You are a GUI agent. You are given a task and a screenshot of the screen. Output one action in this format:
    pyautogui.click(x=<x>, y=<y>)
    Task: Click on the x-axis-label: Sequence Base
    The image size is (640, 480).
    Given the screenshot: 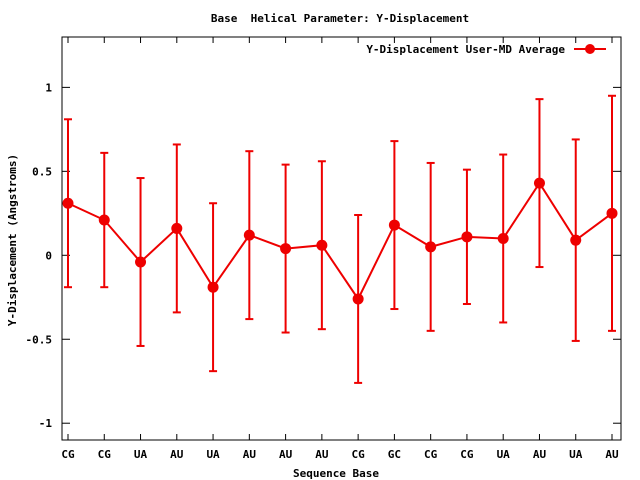 What is the action you would take?
    pyautogui.click(x=336, y=473)
    